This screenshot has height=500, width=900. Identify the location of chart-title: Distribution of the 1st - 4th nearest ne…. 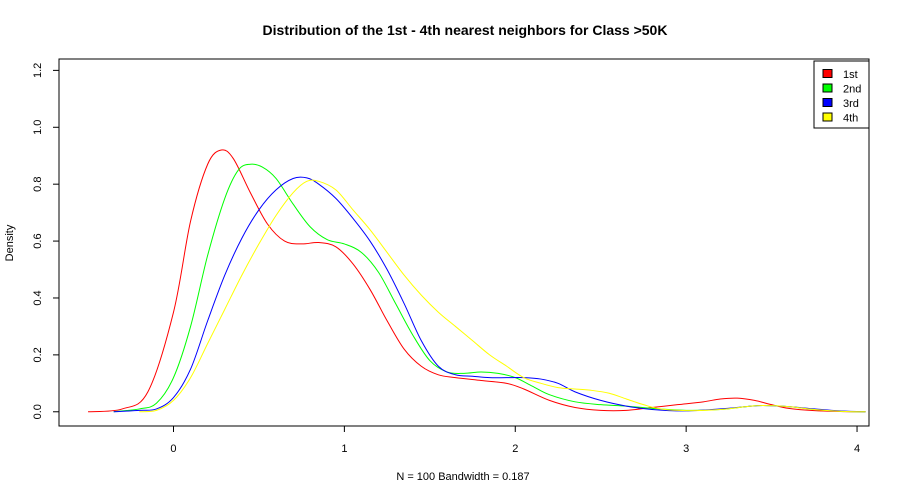
(465, 30).